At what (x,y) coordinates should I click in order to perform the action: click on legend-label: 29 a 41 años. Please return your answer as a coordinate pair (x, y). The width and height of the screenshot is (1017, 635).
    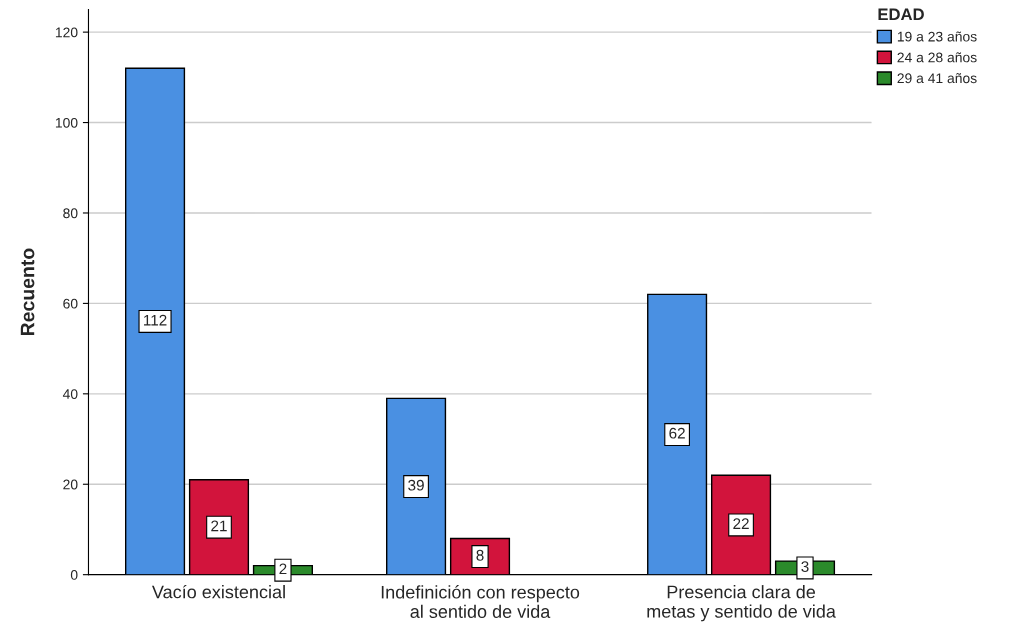
    Looking at the image, I should click on (937, 78).